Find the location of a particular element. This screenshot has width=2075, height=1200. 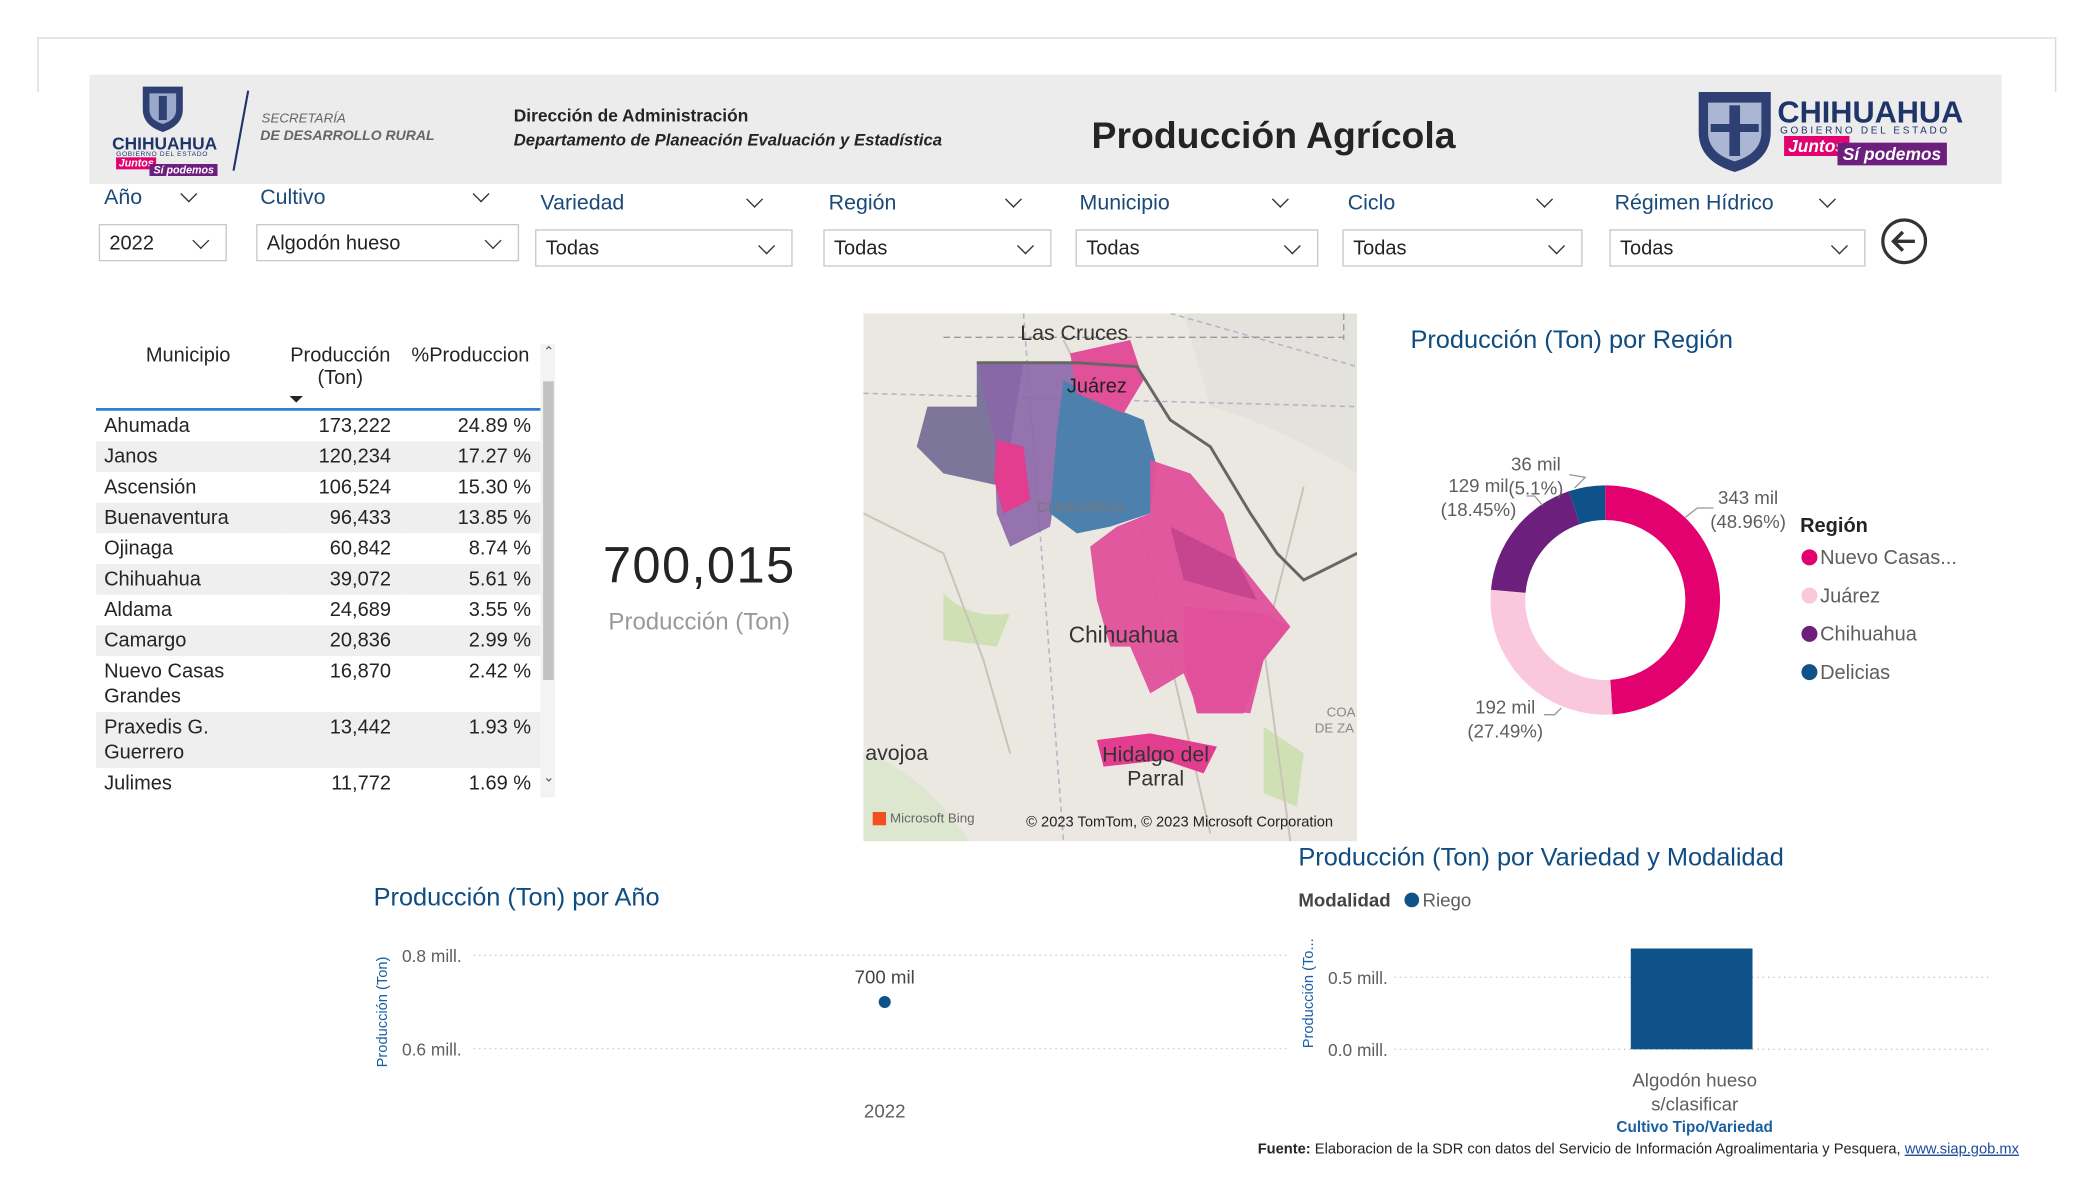

column-header: Producción (Ton) is located at coordinates (340, 372).